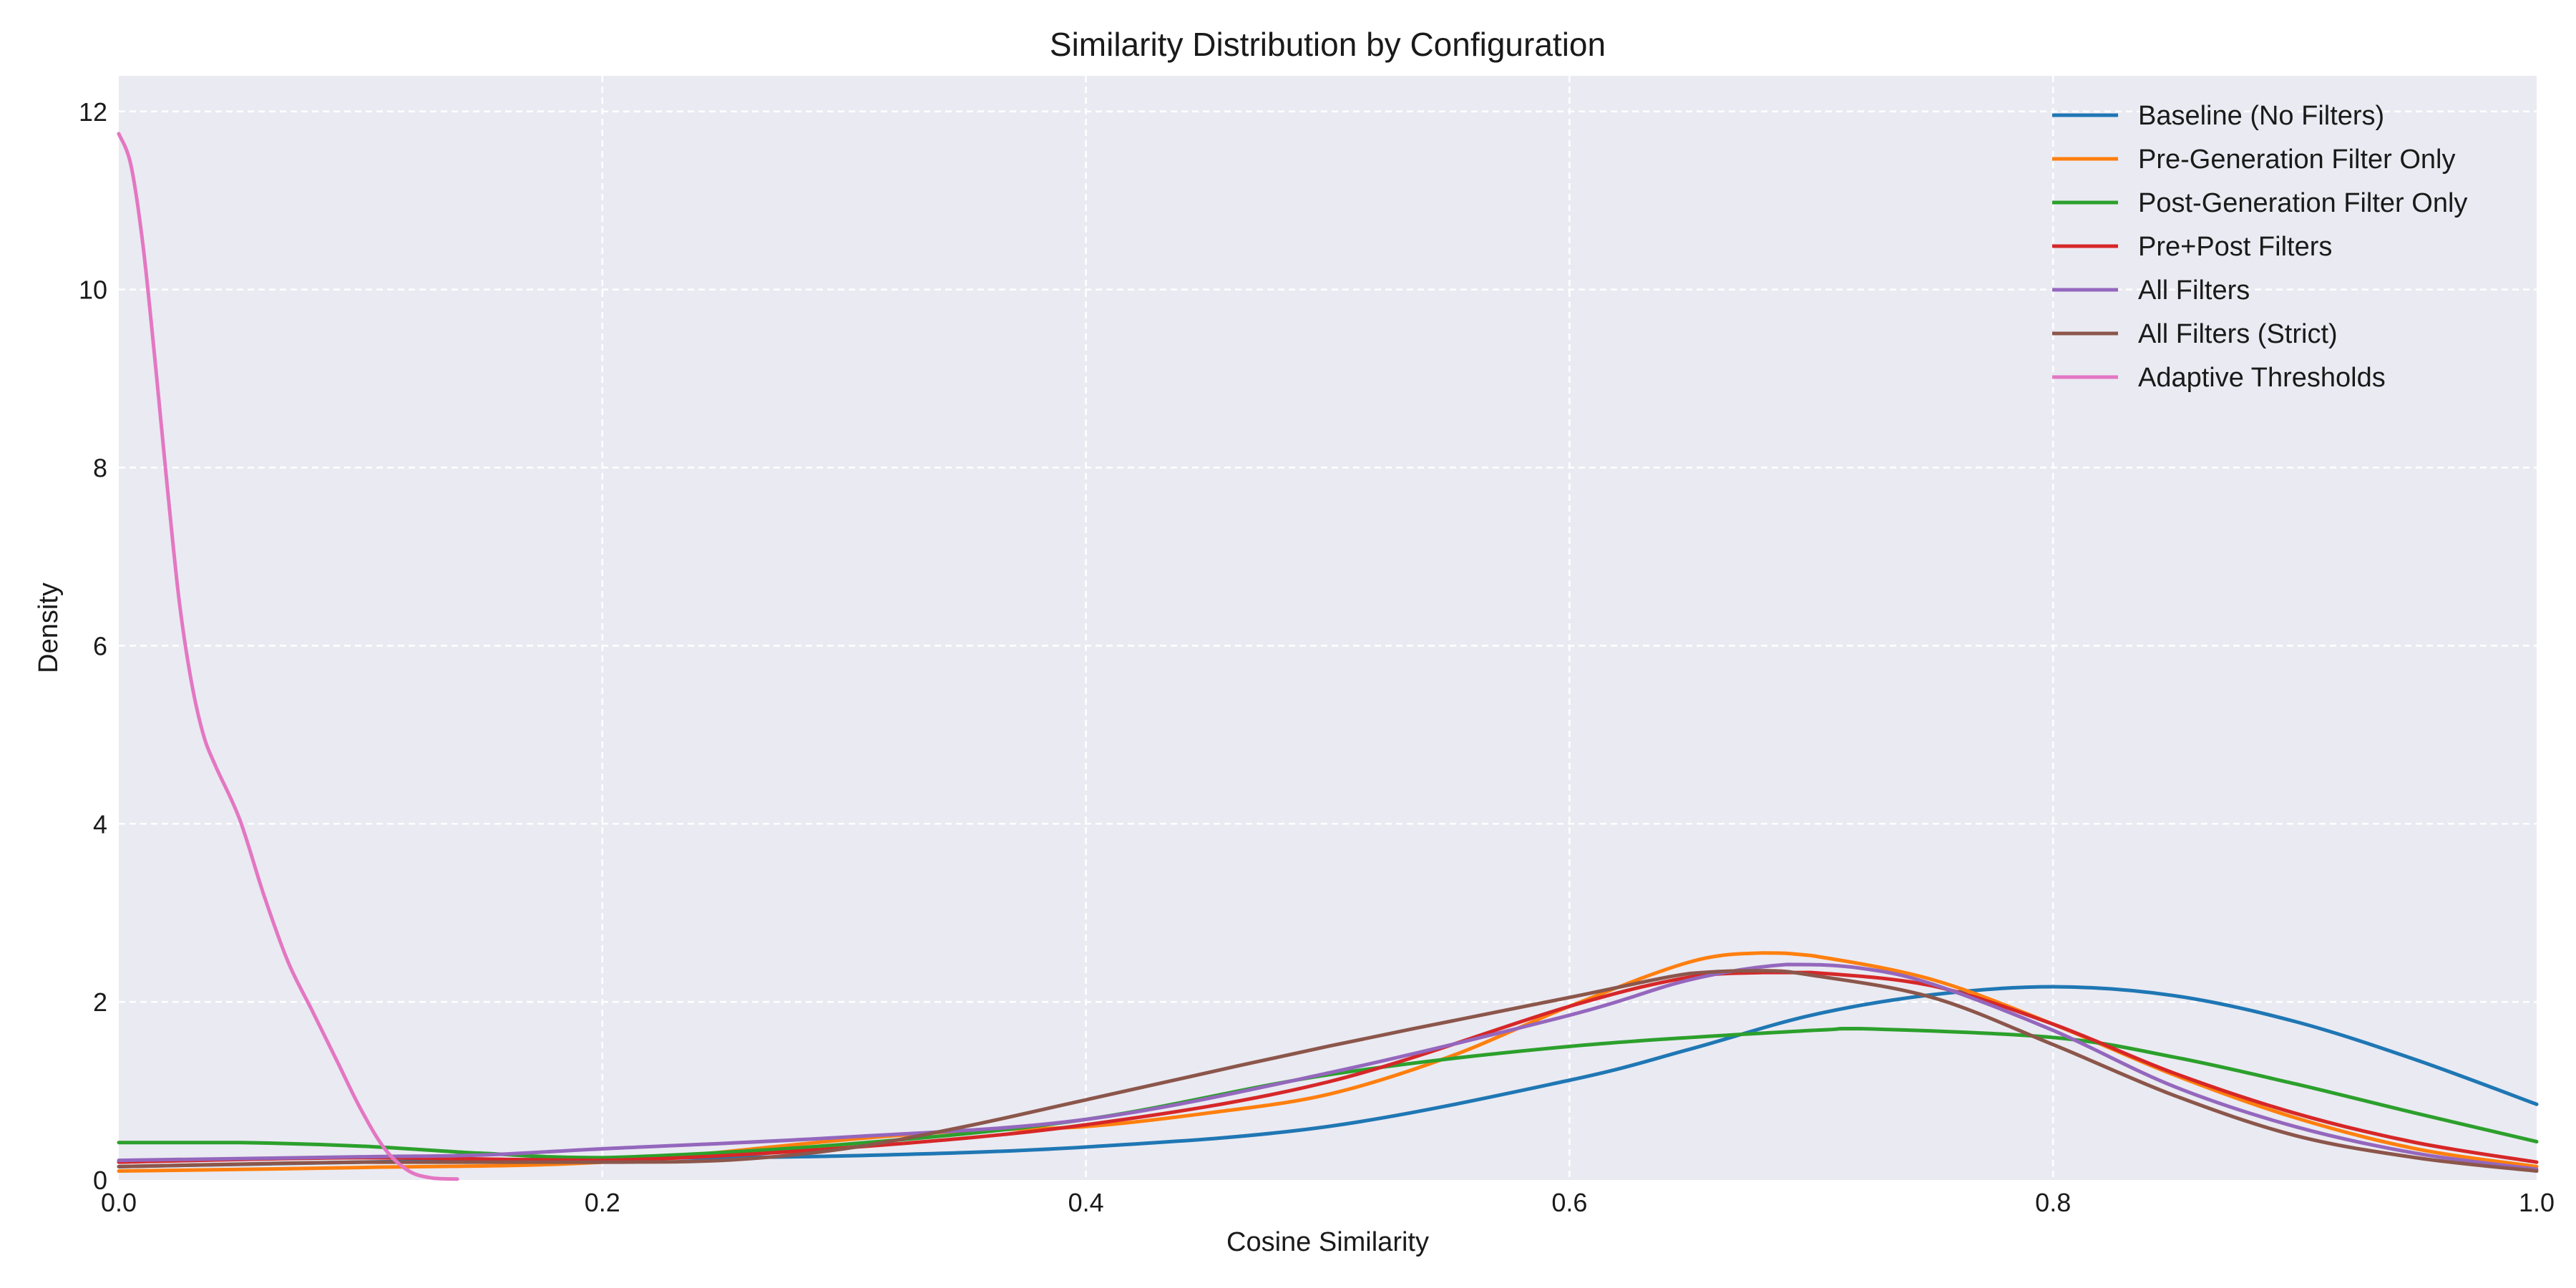  What do you see at coordinates (1569, 1202) in the screenshot?
I see `x-tick-label: 0.6` at bounding box center [1569, 1202].